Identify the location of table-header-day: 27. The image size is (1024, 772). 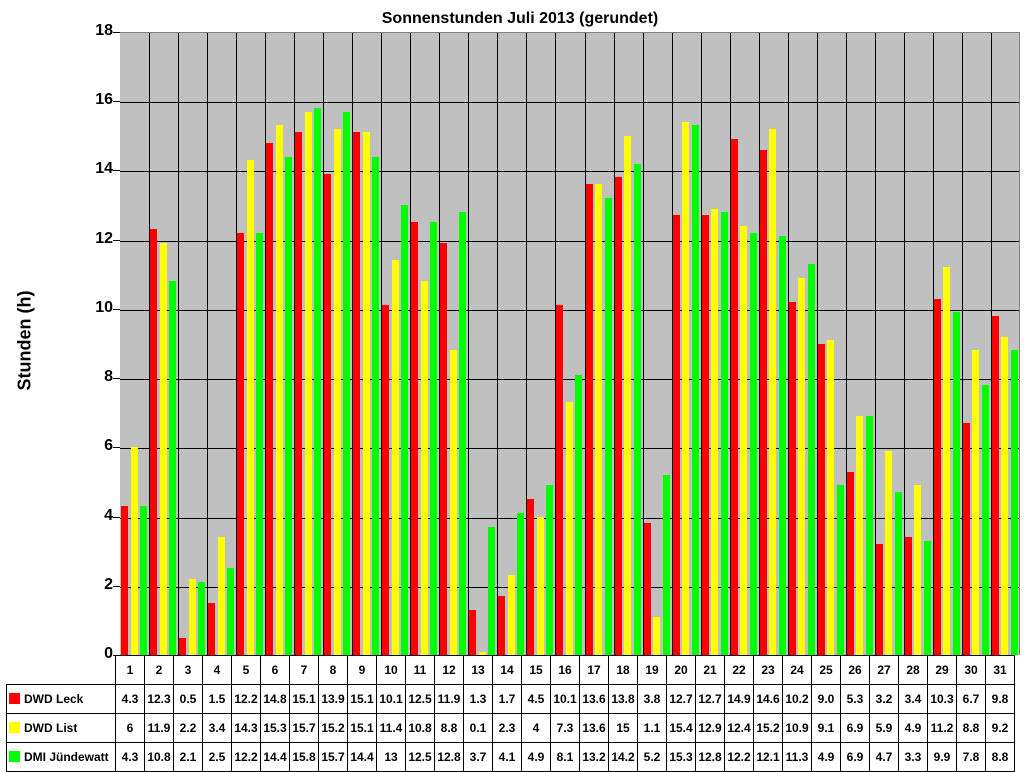
(884, 670).